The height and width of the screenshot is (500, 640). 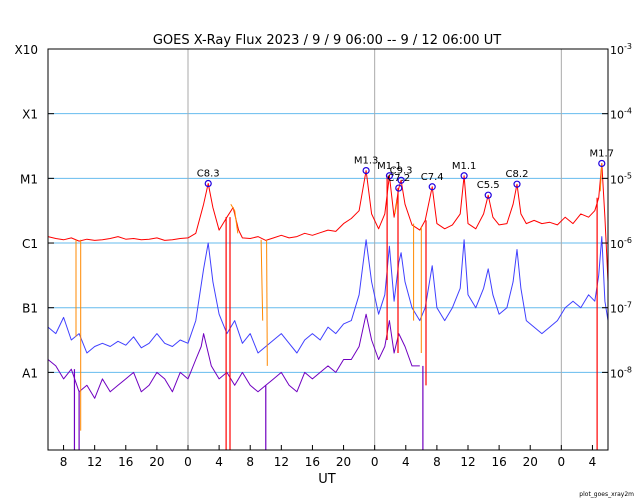 I want to click on right-tick-label: 10⁻⁶, so click(x=621, y=243).